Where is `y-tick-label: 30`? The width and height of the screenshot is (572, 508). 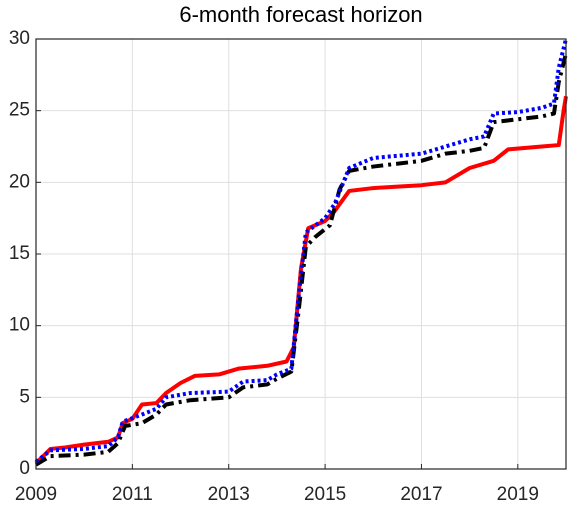
y-tick-label: 30 is located at coordinates (19, 38).